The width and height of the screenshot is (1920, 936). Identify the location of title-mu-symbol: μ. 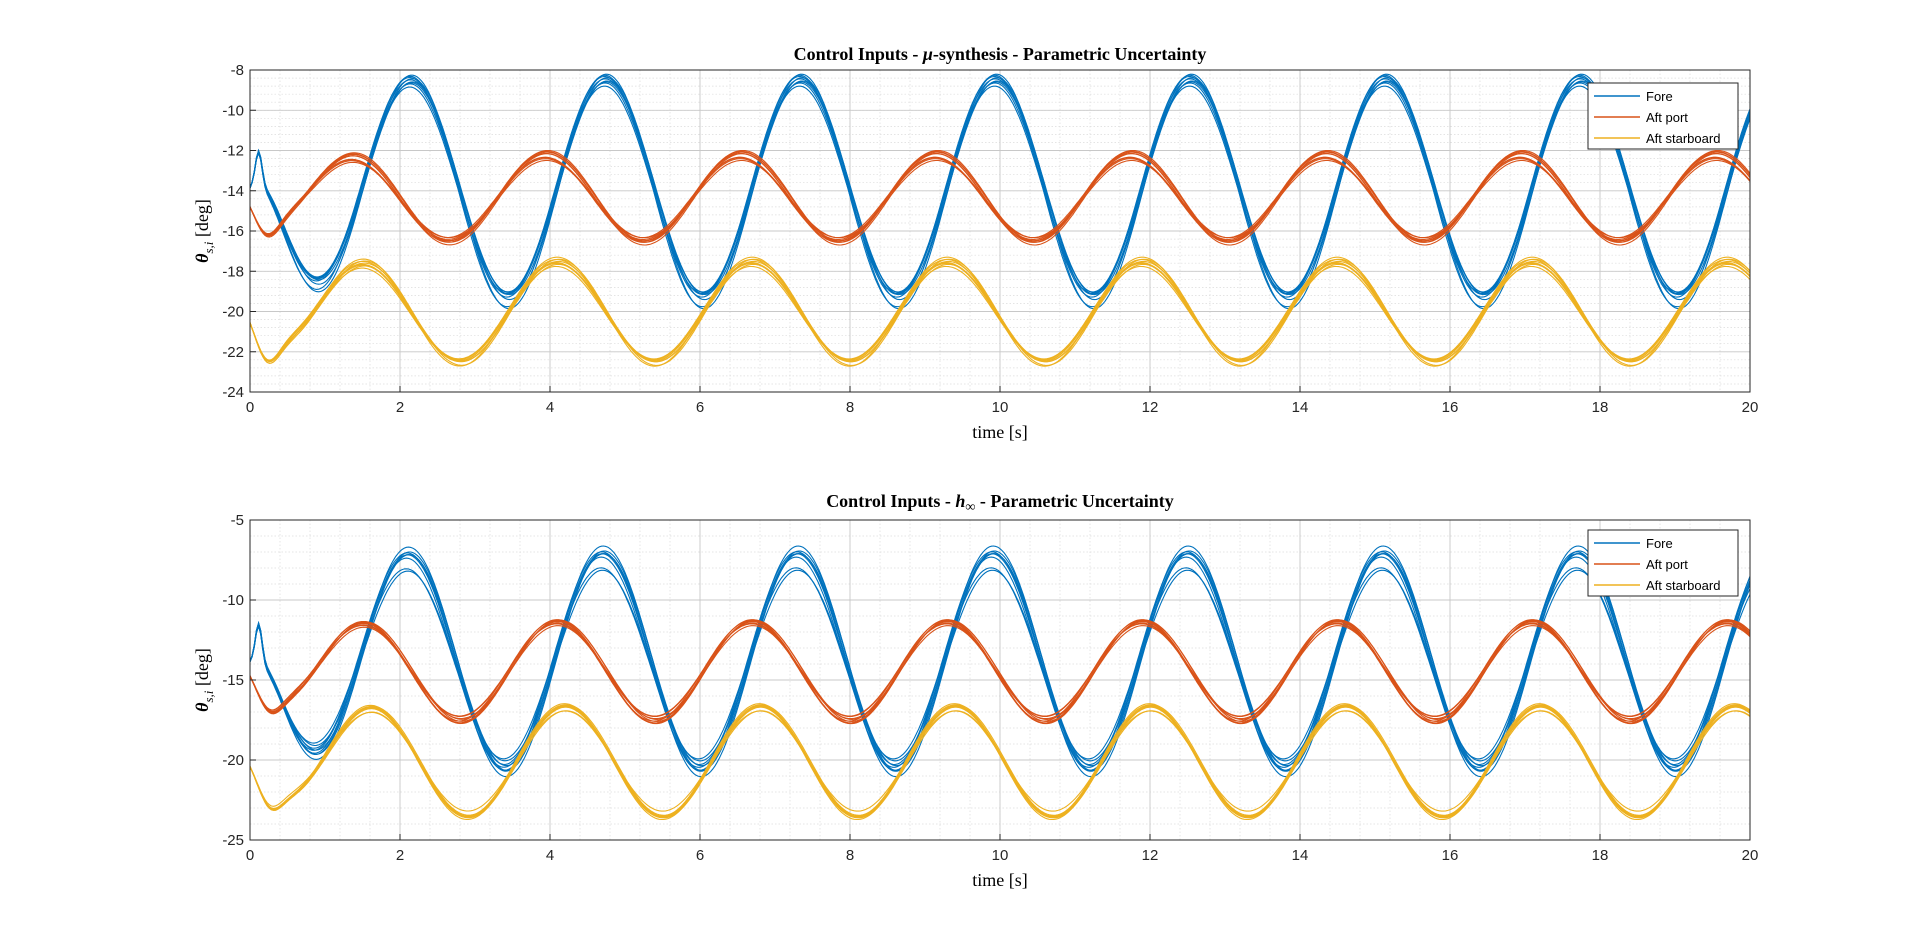
(927, 54).